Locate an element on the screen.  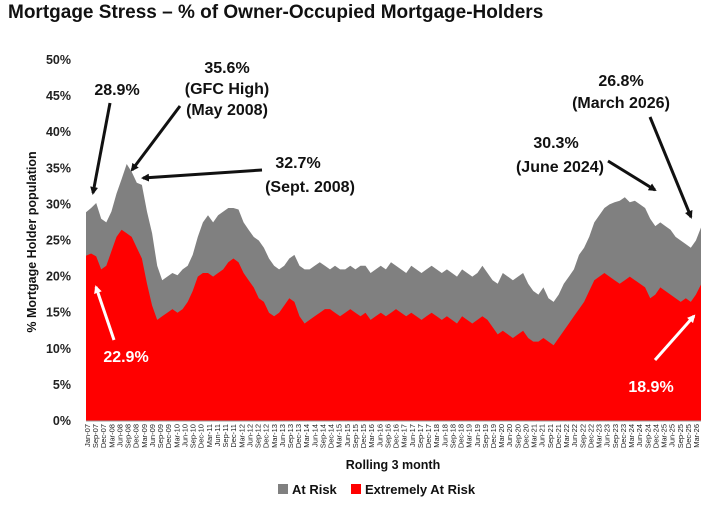
x-tick-label: Mar-24 is located at coordinates (631, 436).